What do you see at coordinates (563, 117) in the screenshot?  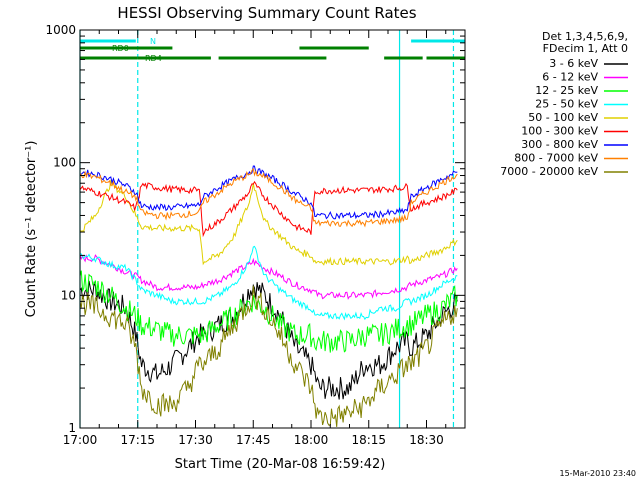 I see `legend-label-4: 50 - 100 keV` at bounding box center [563, 117].